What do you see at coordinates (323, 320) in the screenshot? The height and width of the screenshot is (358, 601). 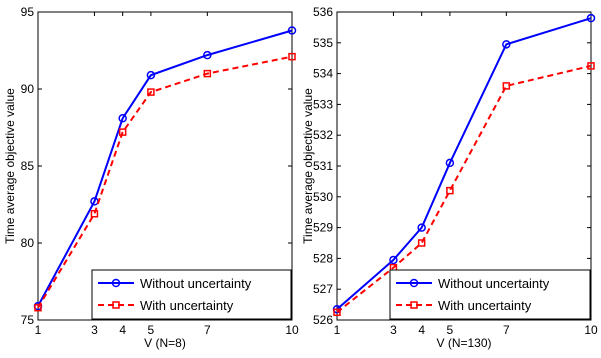 I see `y-tick-label: 526` at bounding box center [323, 320].